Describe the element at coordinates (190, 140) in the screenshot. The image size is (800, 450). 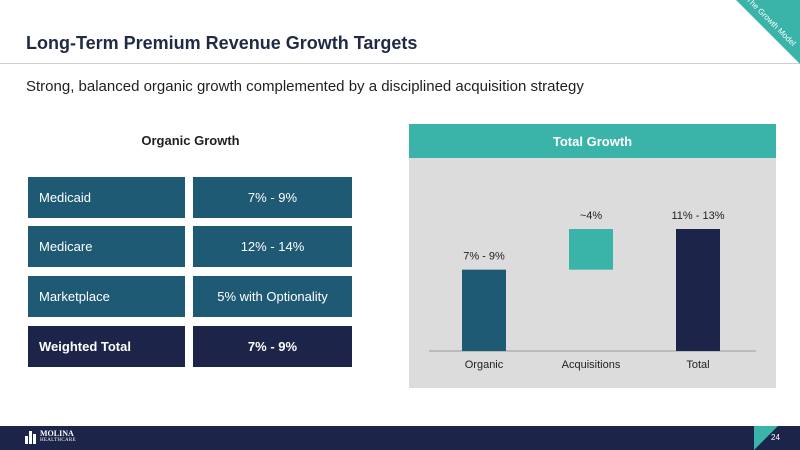
I see `organic-growth-heading: Organic Growth` at that location.